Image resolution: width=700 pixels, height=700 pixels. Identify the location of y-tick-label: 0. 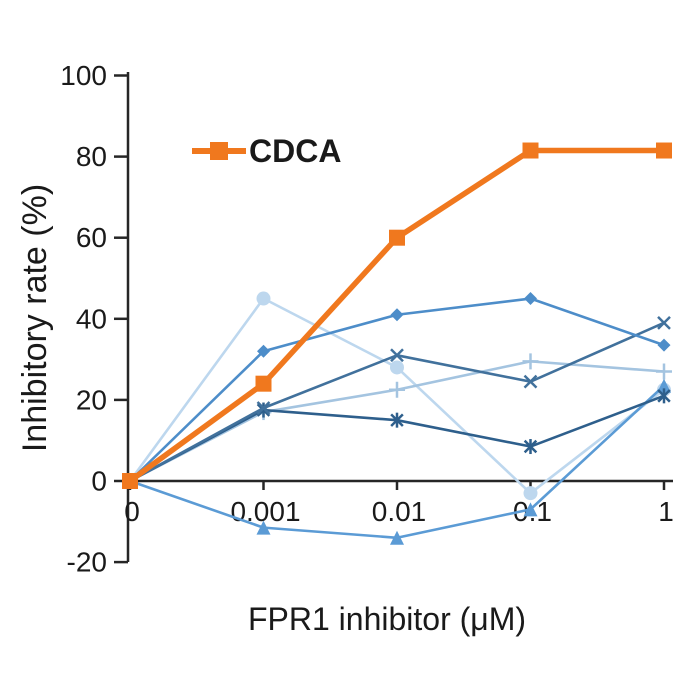
(99, 481).